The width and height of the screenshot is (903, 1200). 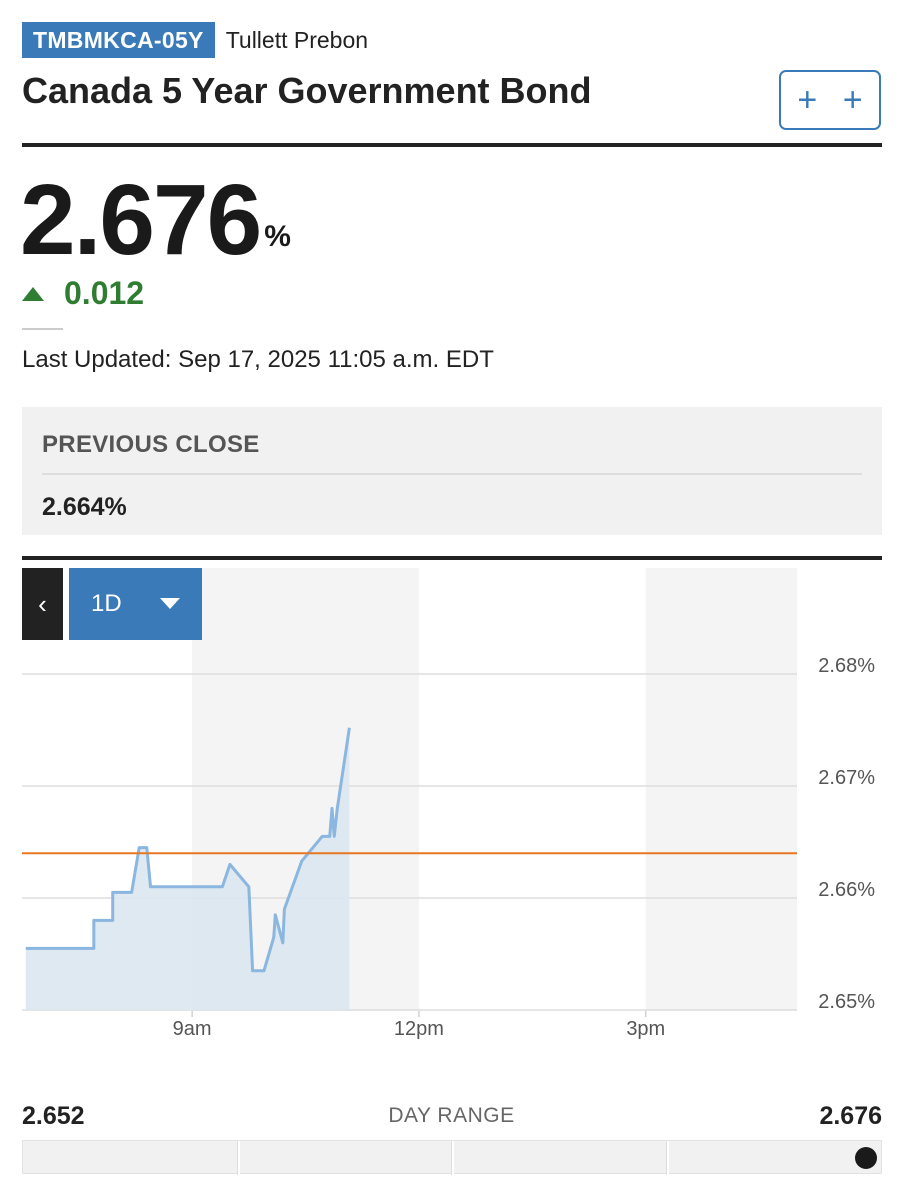 I want to click on y-tick-label: 2.68%, so click(x=846, y=666).